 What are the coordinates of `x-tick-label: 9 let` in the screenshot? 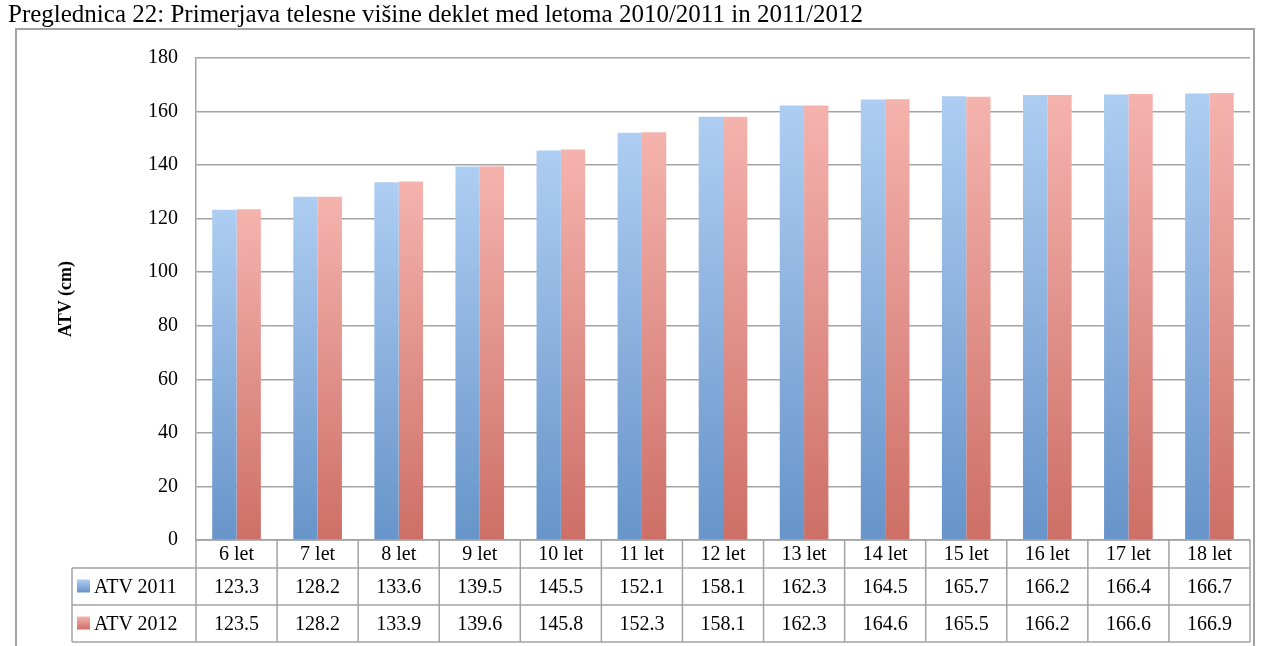 It's located at (480, 553).